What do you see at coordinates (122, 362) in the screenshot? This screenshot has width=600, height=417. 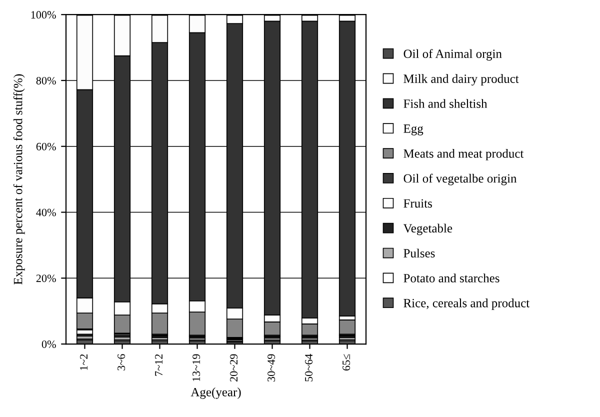 I see `x-tick-label: 3~6` at bounding box center [122, 362].